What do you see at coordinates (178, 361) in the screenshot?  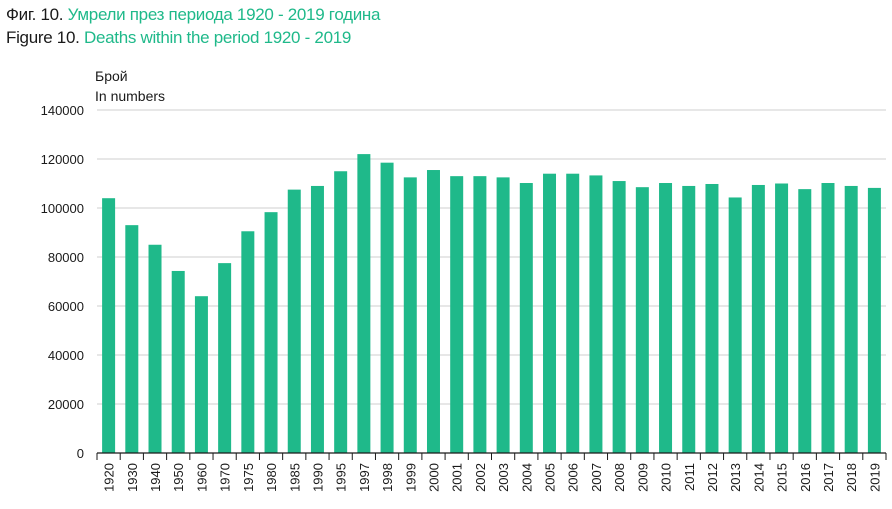 I see `bar-1950` at bounding box center [178, 361].